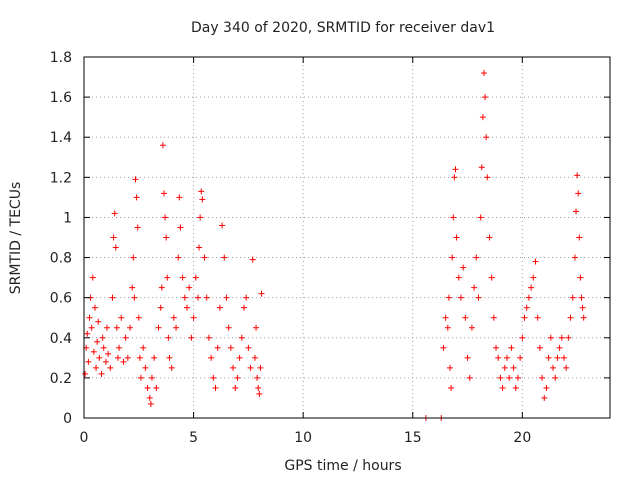  What do you see at coordinates (522, 438) in the screenshot?
I see `x-tick-label: 20` at bounding box center [522, 438].